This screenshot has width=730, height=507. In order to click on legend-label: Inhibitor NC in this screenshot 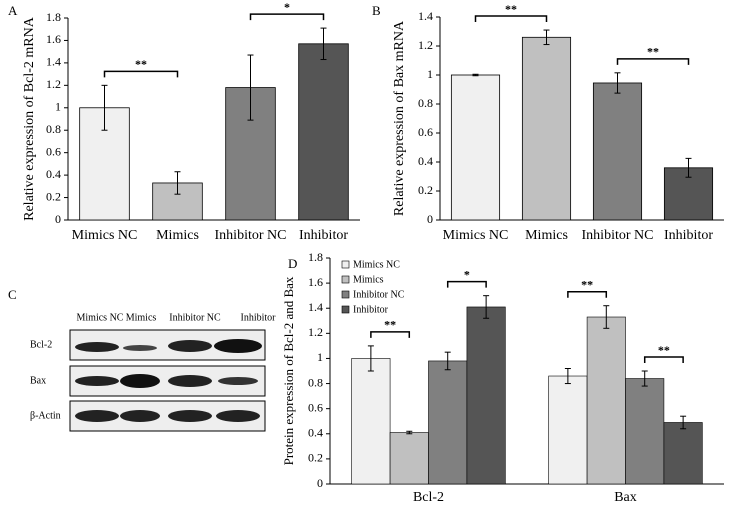, I will do `click(379, 294)`.